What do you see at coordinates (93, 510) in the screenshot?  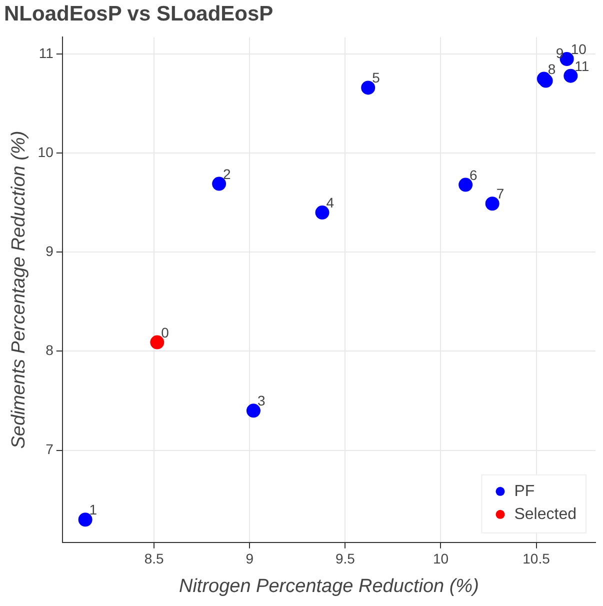 I see `annotation: 1` at bounding box center [93, 510].